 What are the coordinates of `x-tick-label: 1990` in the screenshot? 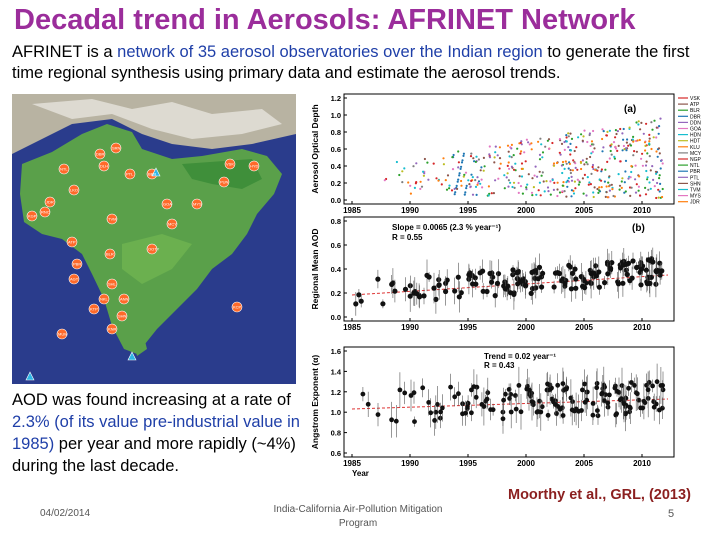 It's located at (410, 327).